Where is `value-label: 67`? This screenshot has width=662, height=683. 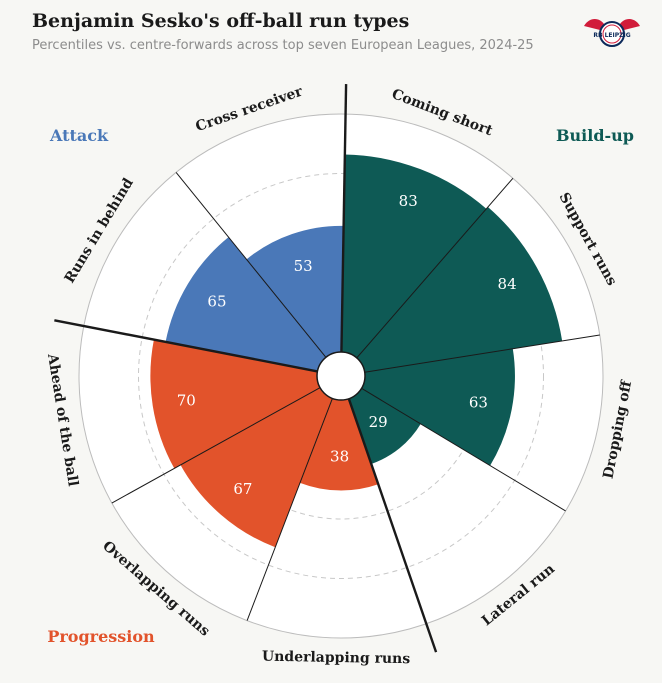 value-label: 67 is located at coordinates (242, 489).